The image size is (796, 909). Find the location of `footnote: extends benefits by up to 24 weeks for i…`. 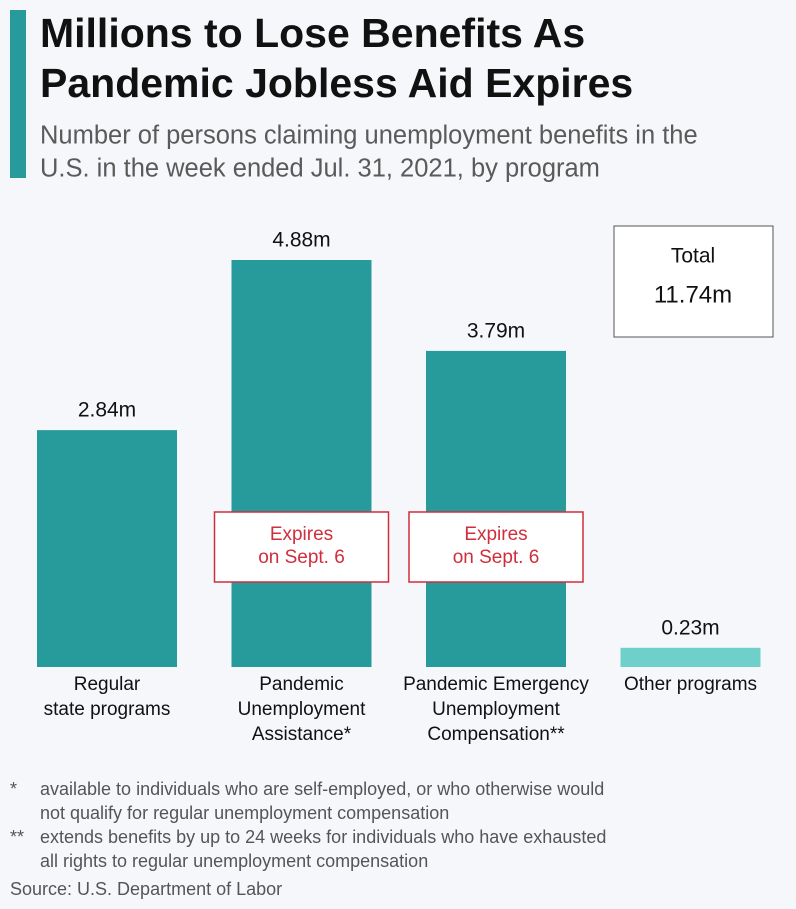

footnote: extends benefits by up to 24 weeks for i… is located at coordinates (323, 837).